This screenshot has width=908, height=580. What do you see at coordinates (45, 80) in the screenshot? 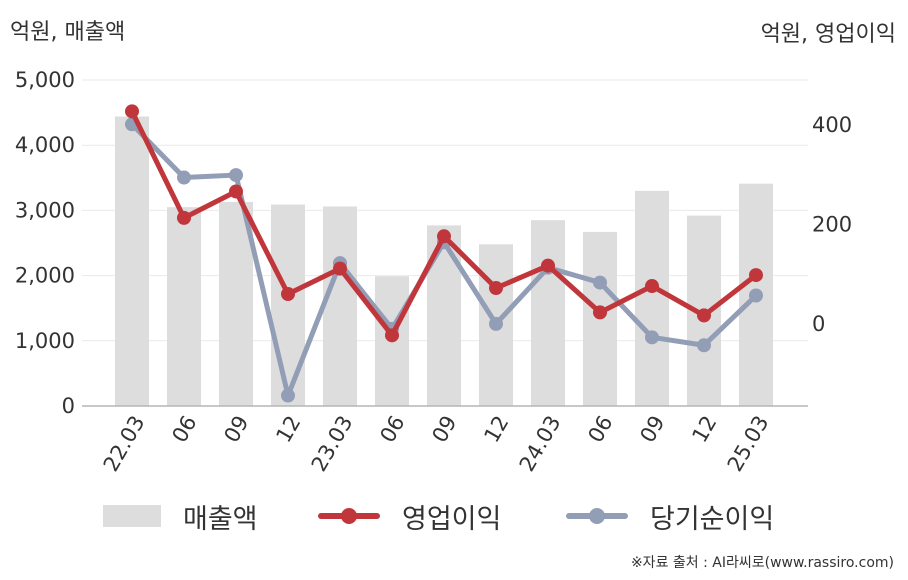
I see `left-tick-label: 5,000` at bounding box center [45, 80].